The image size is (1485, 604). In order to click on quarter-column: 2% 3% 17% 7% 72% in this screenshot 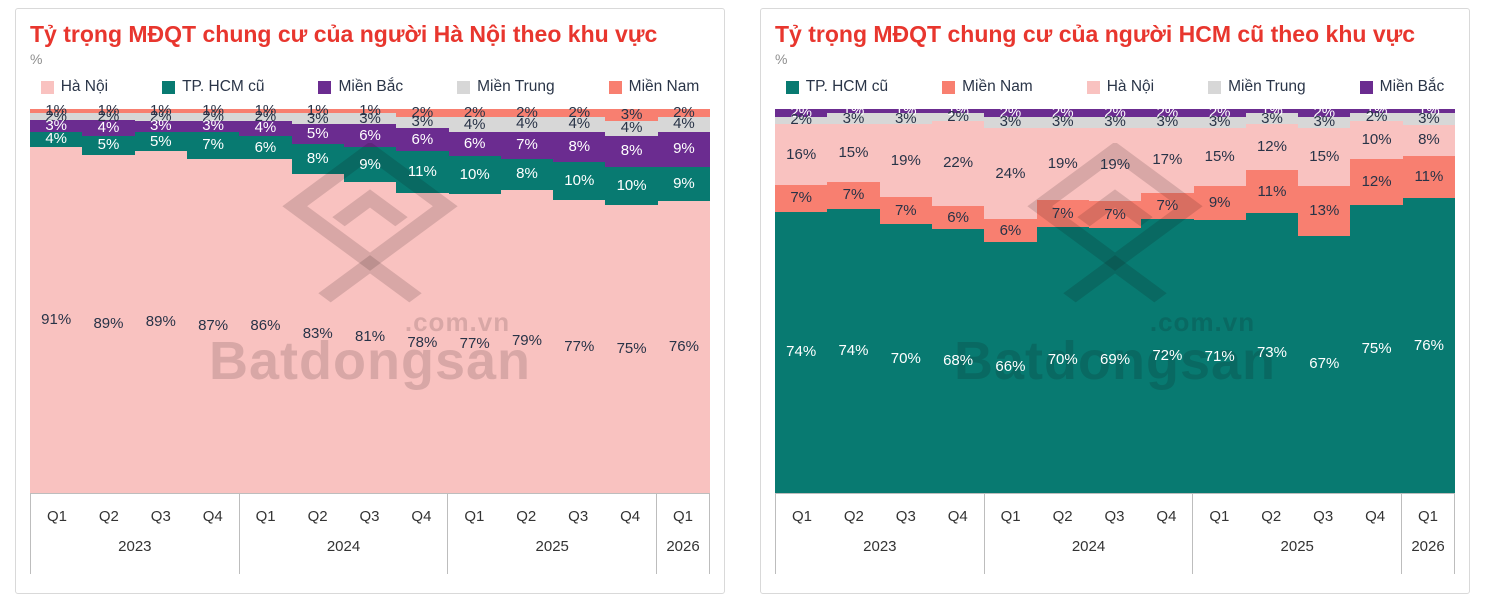, I will do `click(1167, 298)`.